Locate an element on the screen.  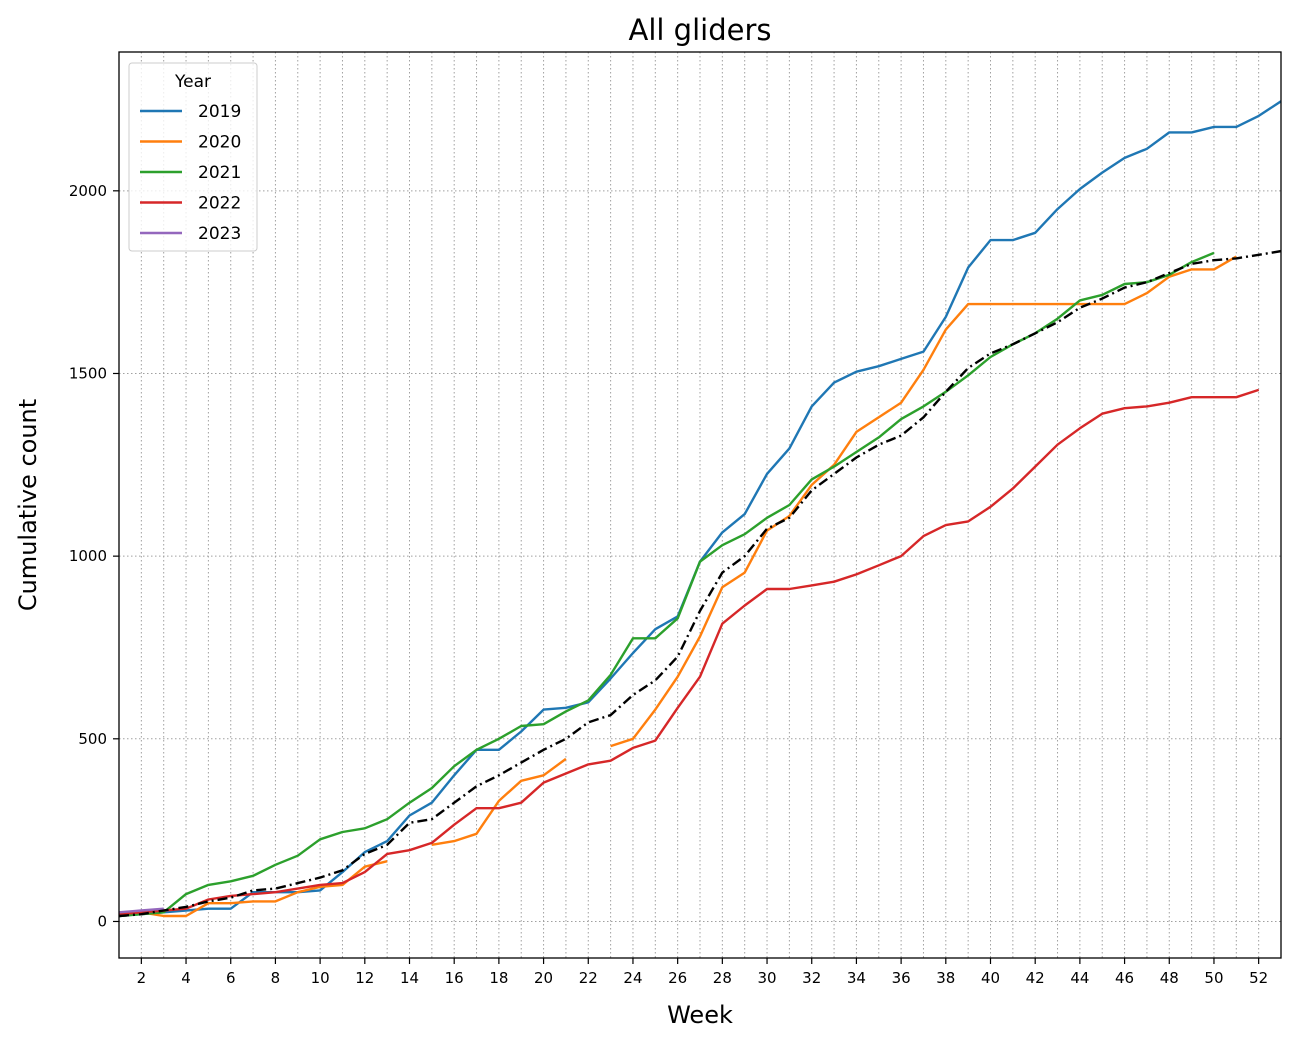
y-tick-label: 2000 is located at coordinates (88, 191).